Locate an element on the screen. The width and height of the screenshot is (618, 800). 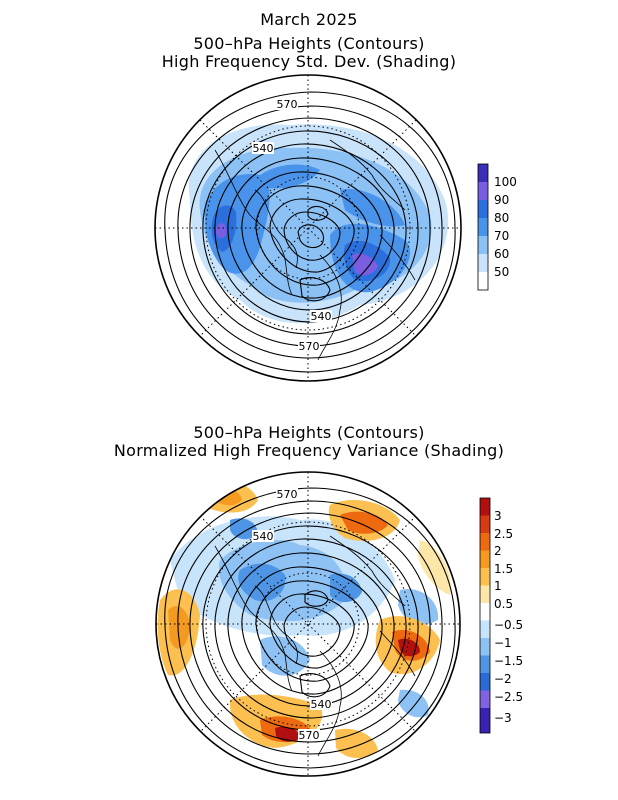
bottom-contour-labels: 570 540 540 570 is located at coordinates (292, 615).